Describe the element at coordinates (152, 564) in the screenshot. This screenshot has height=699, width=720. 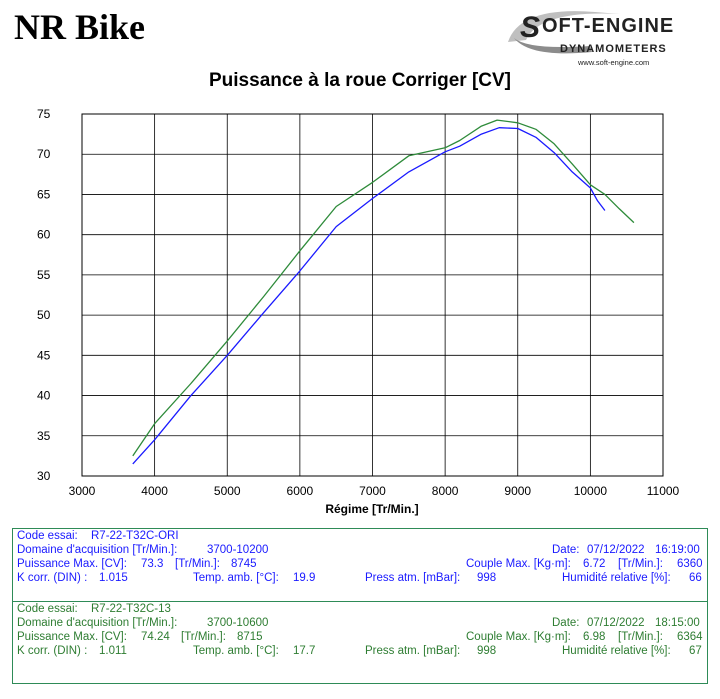
I see `run1-pmax: 73.3` at that location.